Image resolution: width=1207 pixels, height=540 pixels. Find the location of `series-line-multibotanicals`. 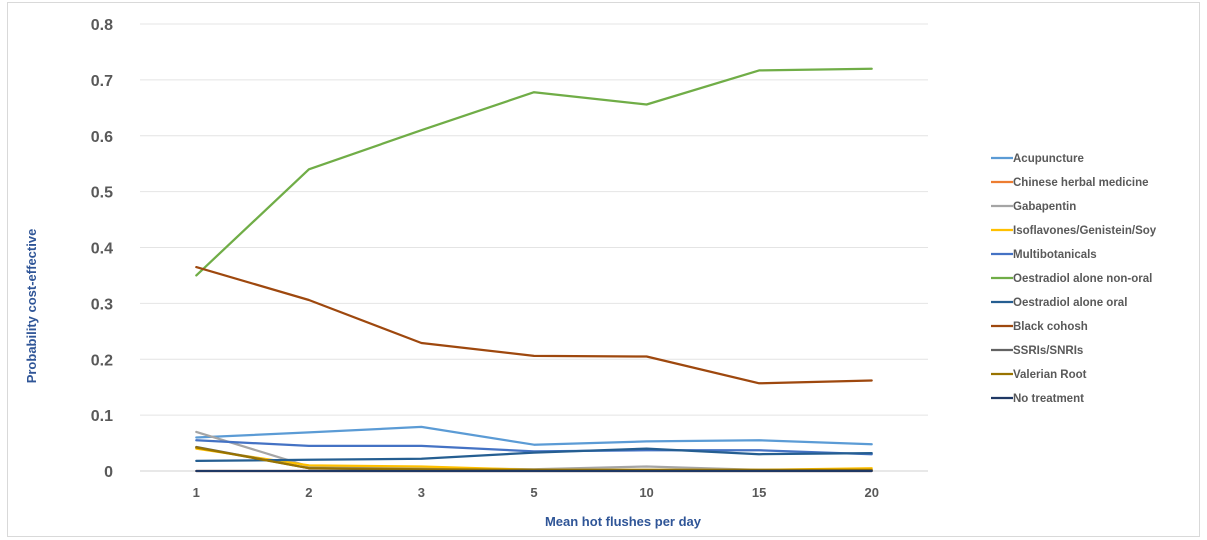

series-line-multibotanicals is located at coordinates (534, 447).